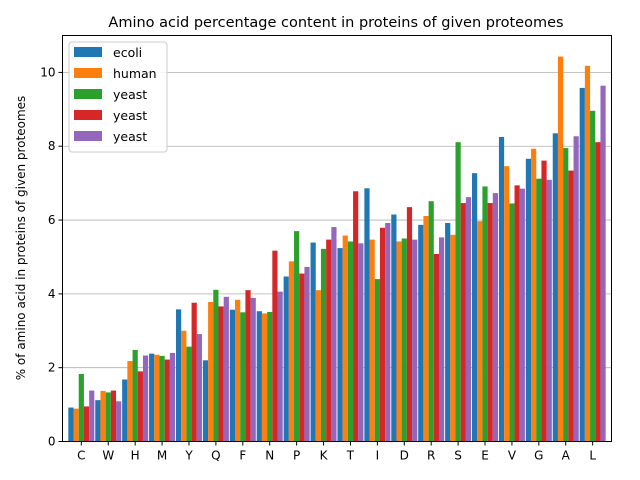 The height and width of the screenshot is (480, 640). I want to click on x-tick-label: C, so click(81, 456).